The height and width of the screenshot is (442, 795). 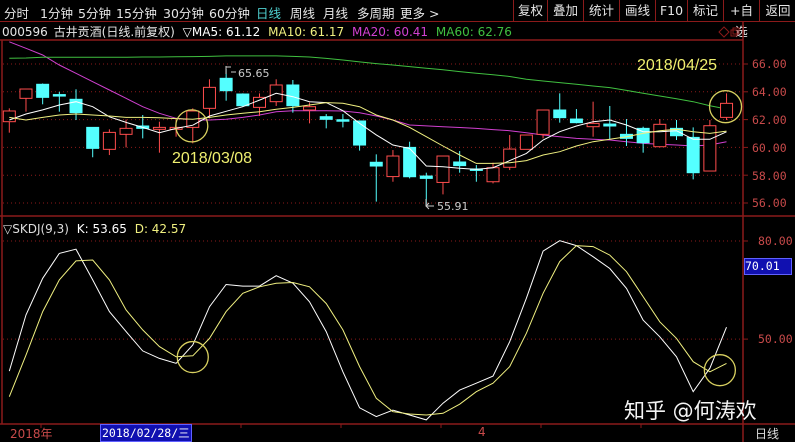 I want to click on period-tab-5min: 5分钟, so click(x=94, y=13).